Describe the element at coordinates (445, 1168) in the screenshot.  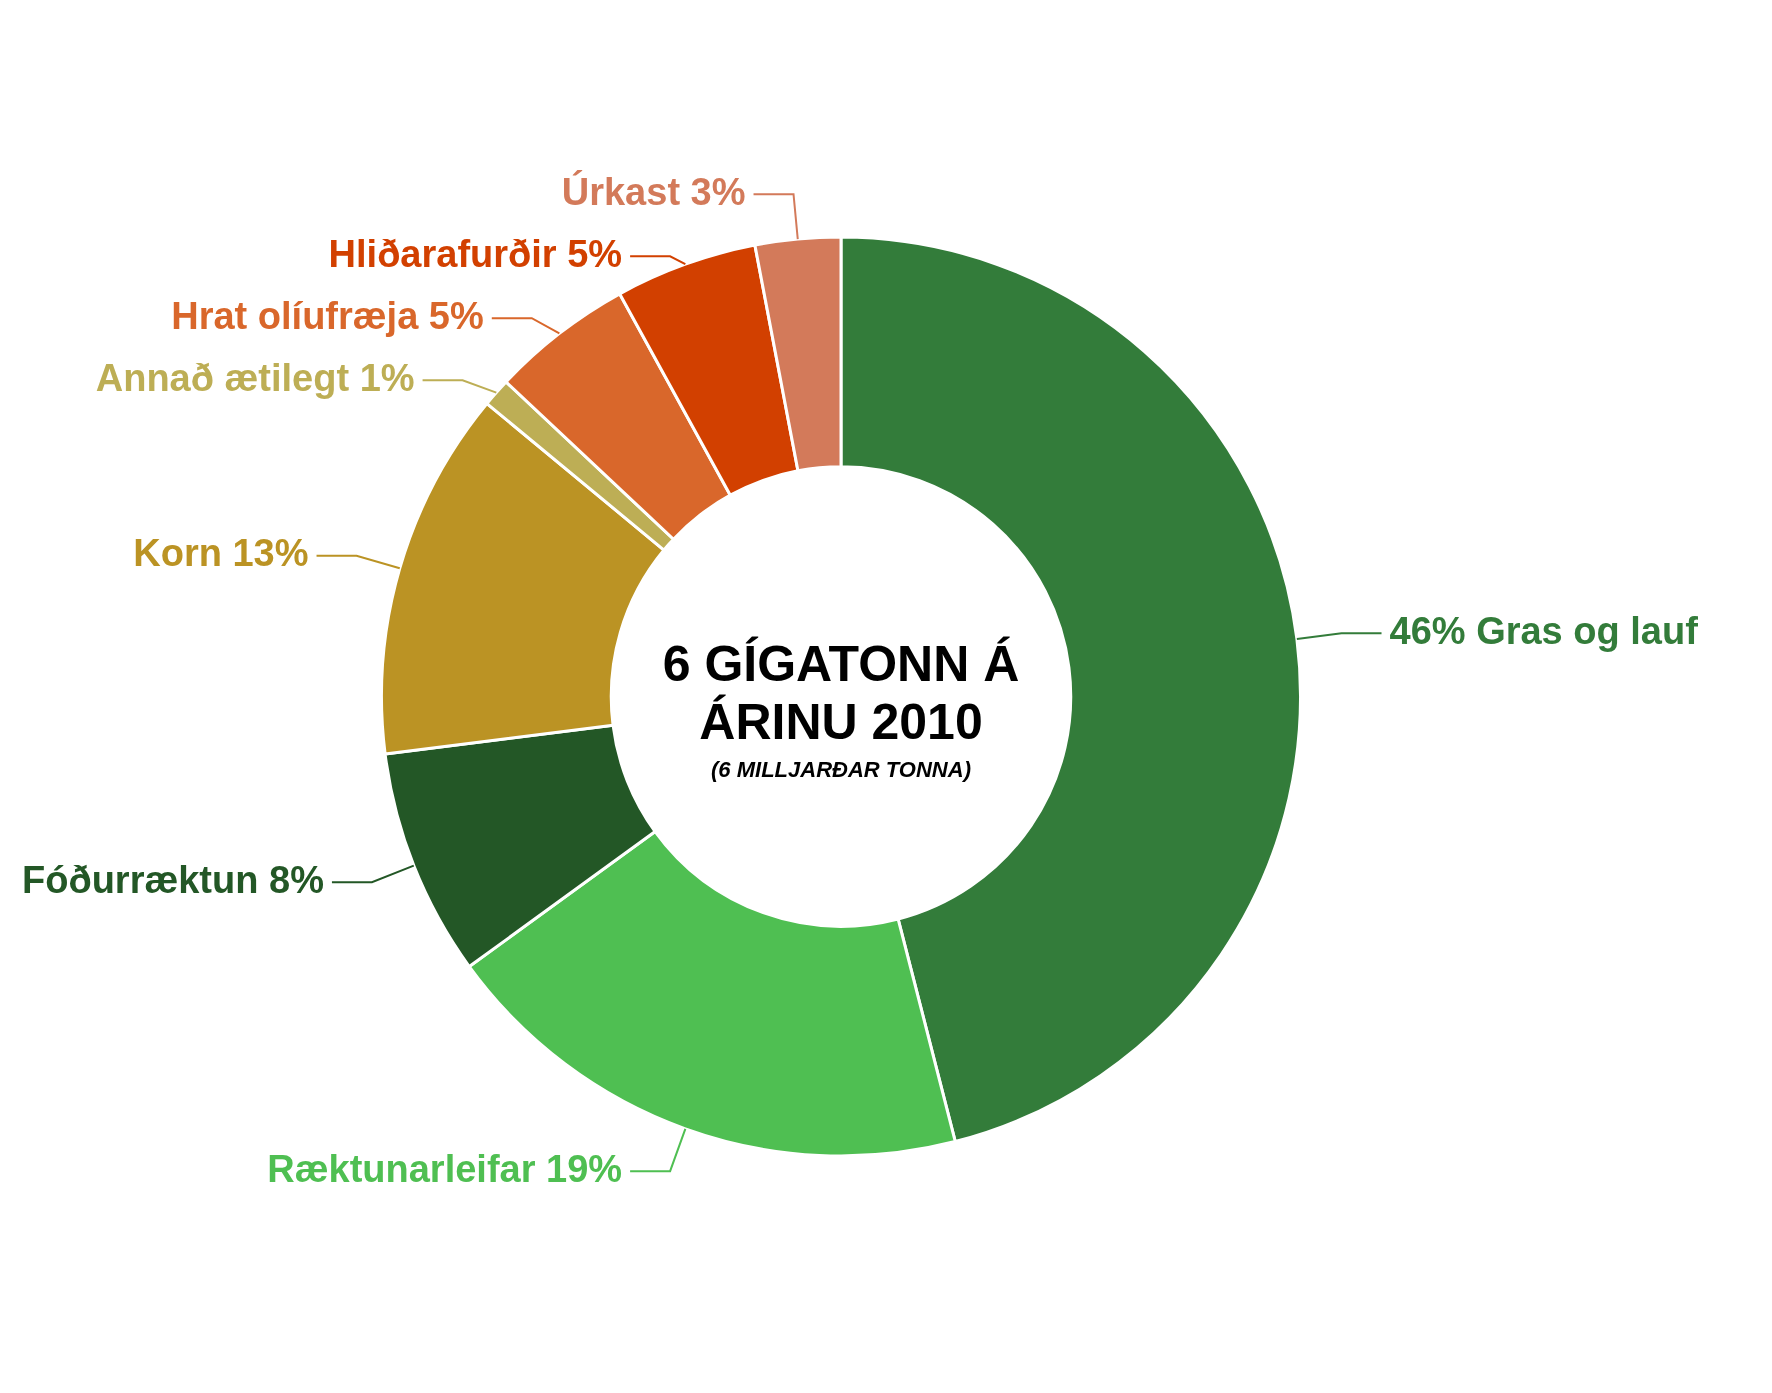
I see `slice-label: Ræktunarleifar 19%` at that location.